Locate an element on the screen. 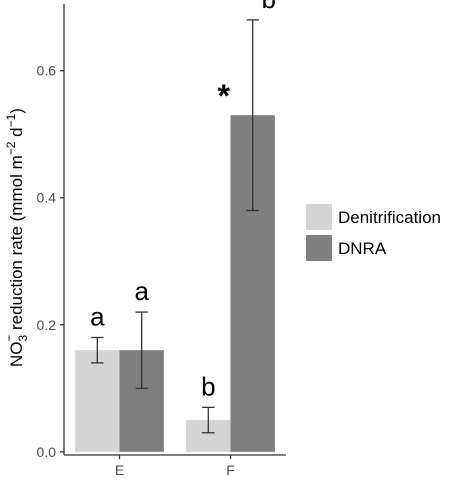 The height and width of the screenshot is (480, 454). legend-label-denitrification: Denitrification is located at coordinates (389, 217).